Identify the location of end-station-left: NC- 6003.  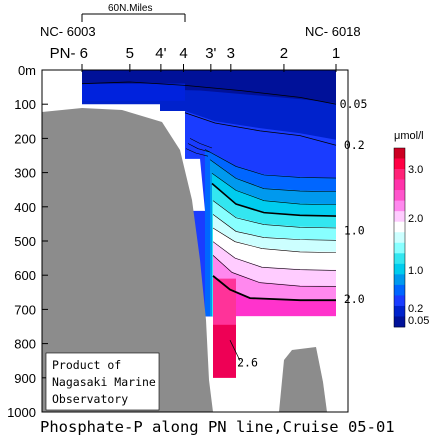
(68, 31).